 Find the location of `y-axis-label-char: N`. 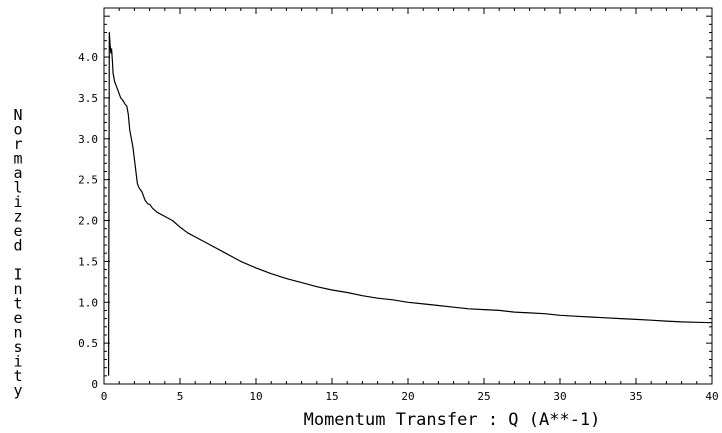

y-axis-label-char: N is located at coordinates (17, 115).